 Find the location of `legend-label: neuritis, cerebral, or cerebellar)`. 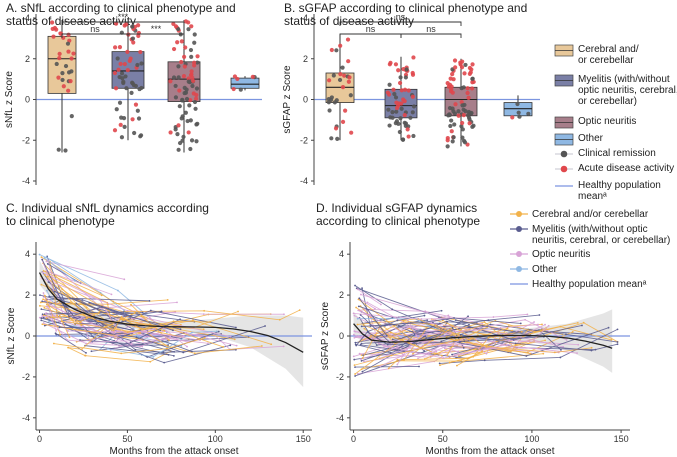

legend-label: neuritis, cerebral, or cerebellar) is located at coordinates (601, 240).